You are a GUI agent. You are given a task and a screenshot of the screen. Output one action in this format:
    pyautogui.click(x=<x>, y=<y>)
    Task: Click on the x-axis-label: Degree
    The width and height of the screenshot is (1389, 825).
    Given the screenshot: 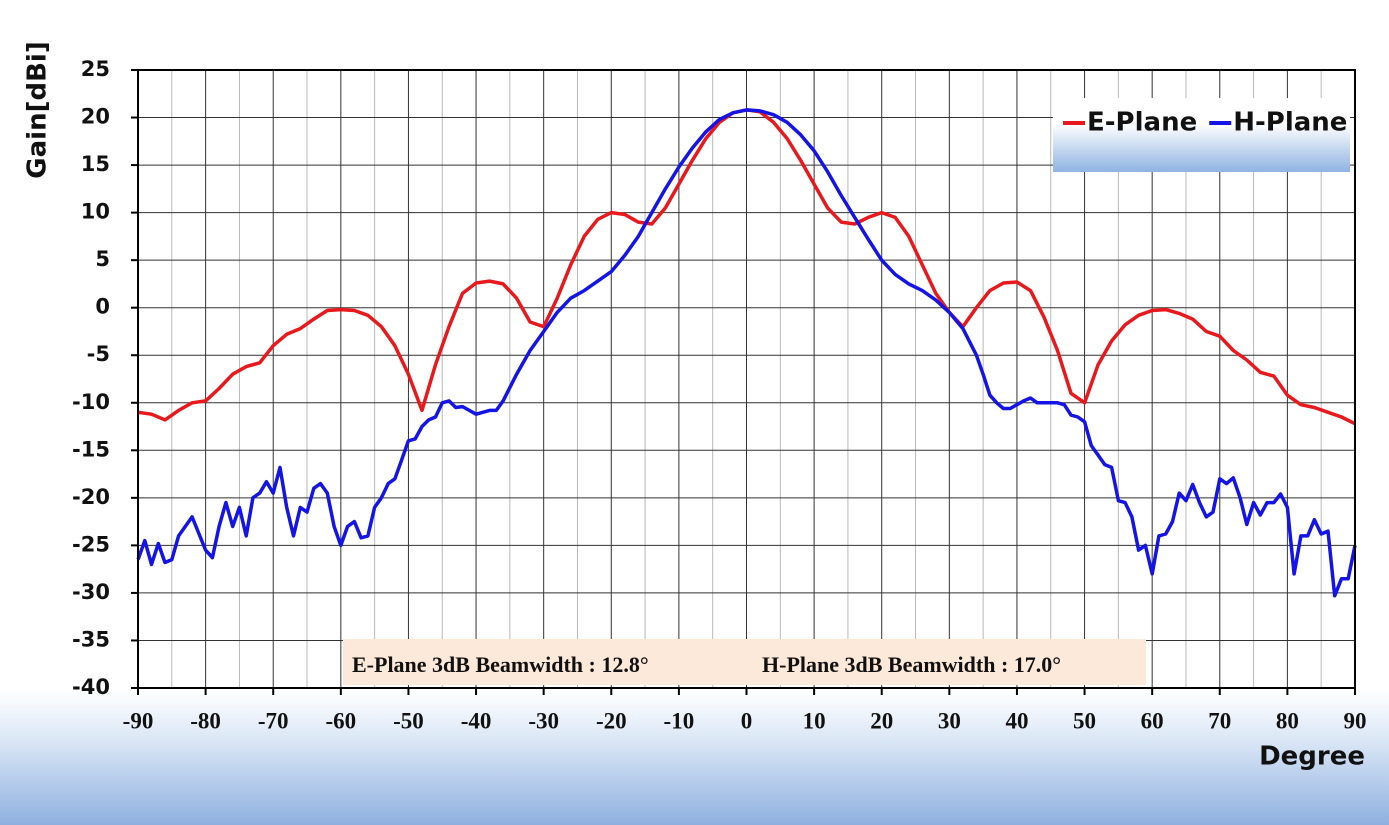 What is the action you would take?
    pyautogui.click(x=1312, y=757)
    